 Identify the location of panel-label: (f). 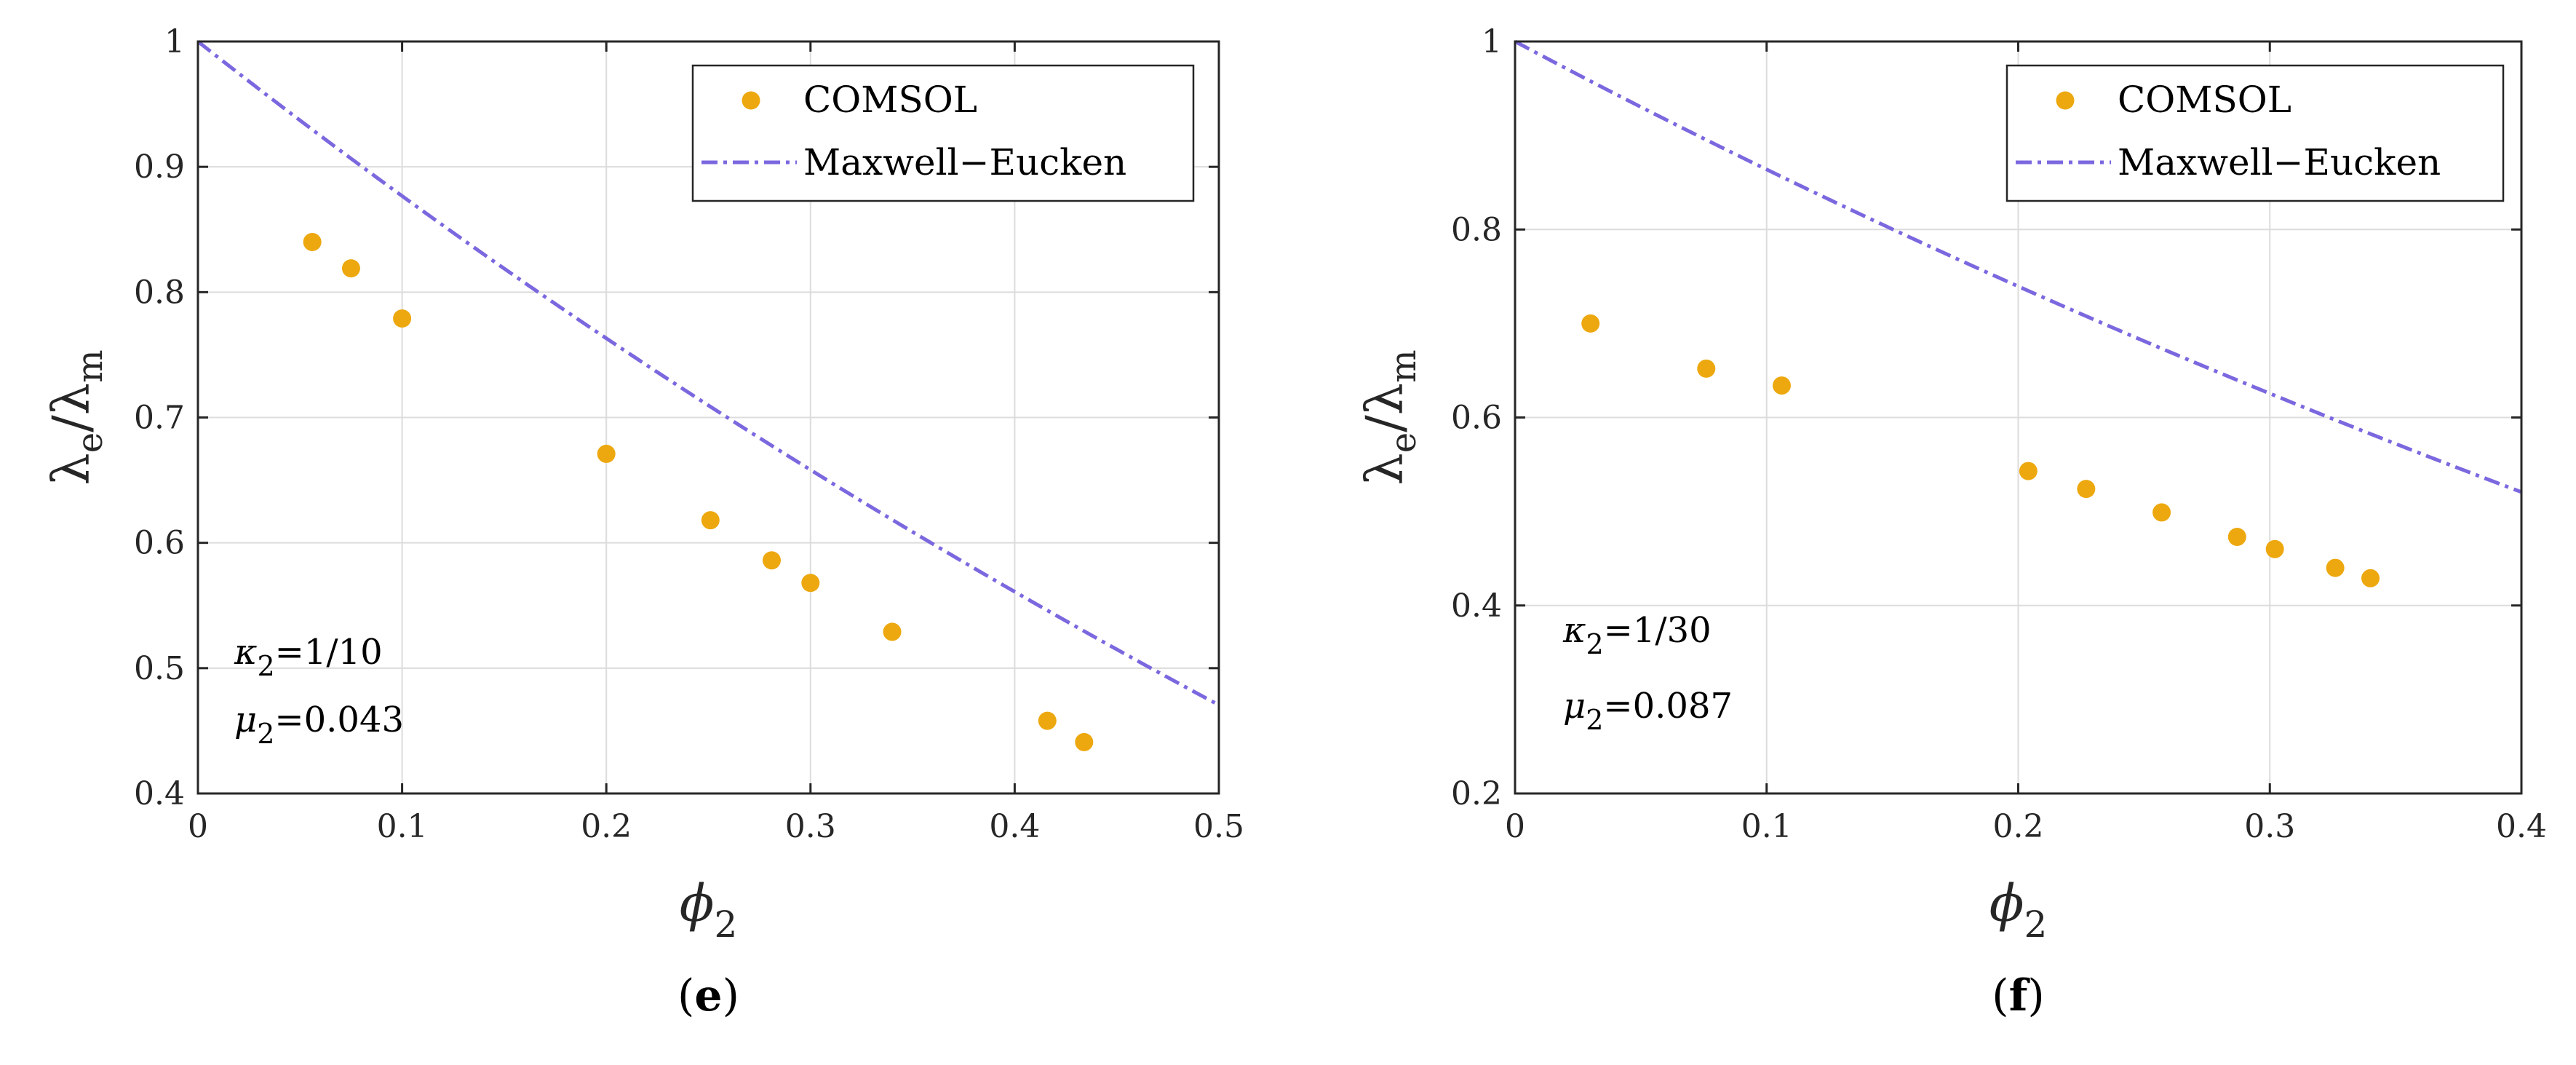
(2018, 996).